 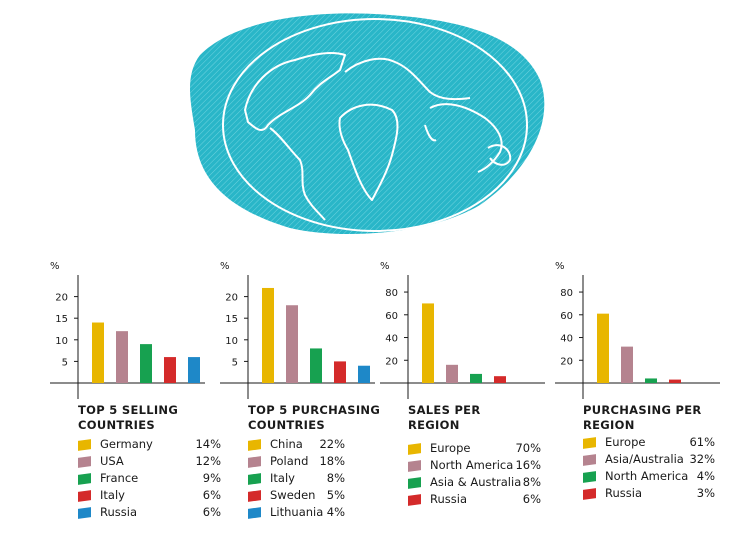 What do you see at coordinates (340, 372) in the screenshot?
I see `bar-sweden` at bounding box center [340, 372].